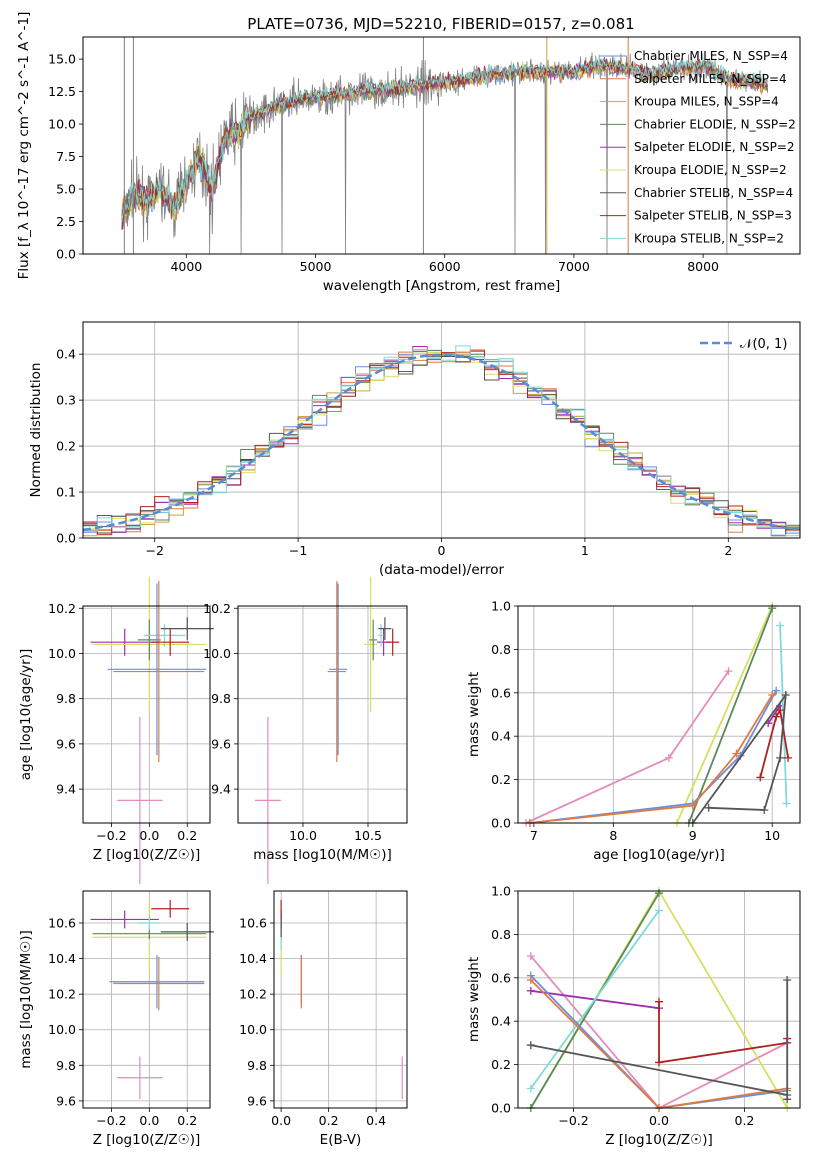 The width and height of the screenshot is (819, 1170). Describe the element at coordinates (728, 550) in the screenshot. I see `x-tick-label: 2` at that location.